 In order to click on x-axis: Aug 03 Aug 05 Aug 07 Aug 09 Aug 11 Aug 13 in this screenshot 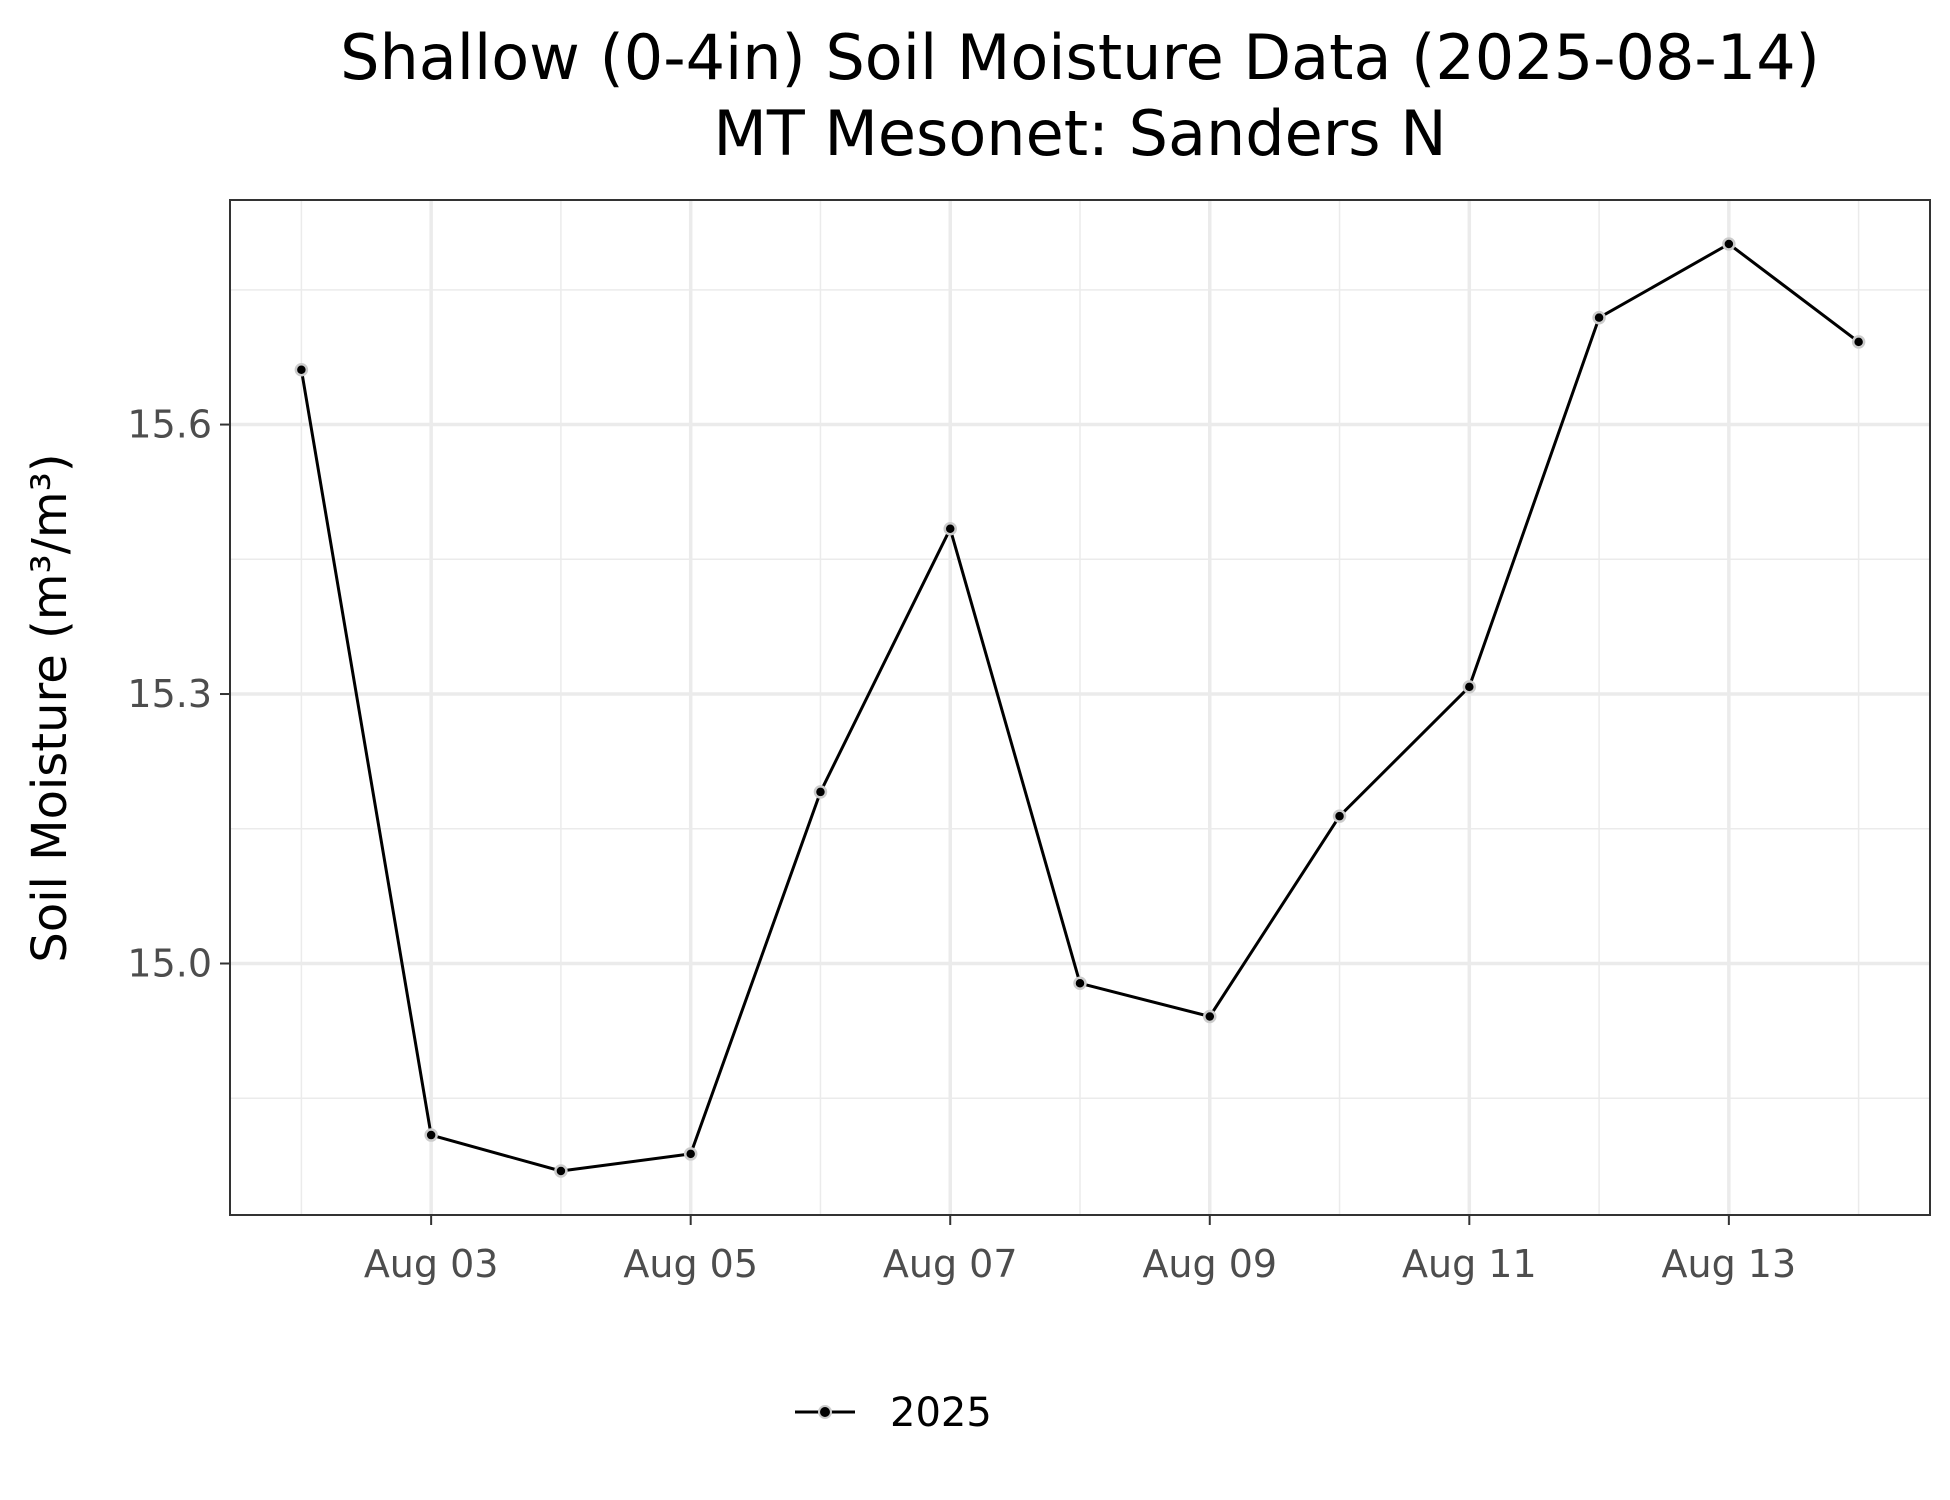, I will do `click(1080, 1250)`.